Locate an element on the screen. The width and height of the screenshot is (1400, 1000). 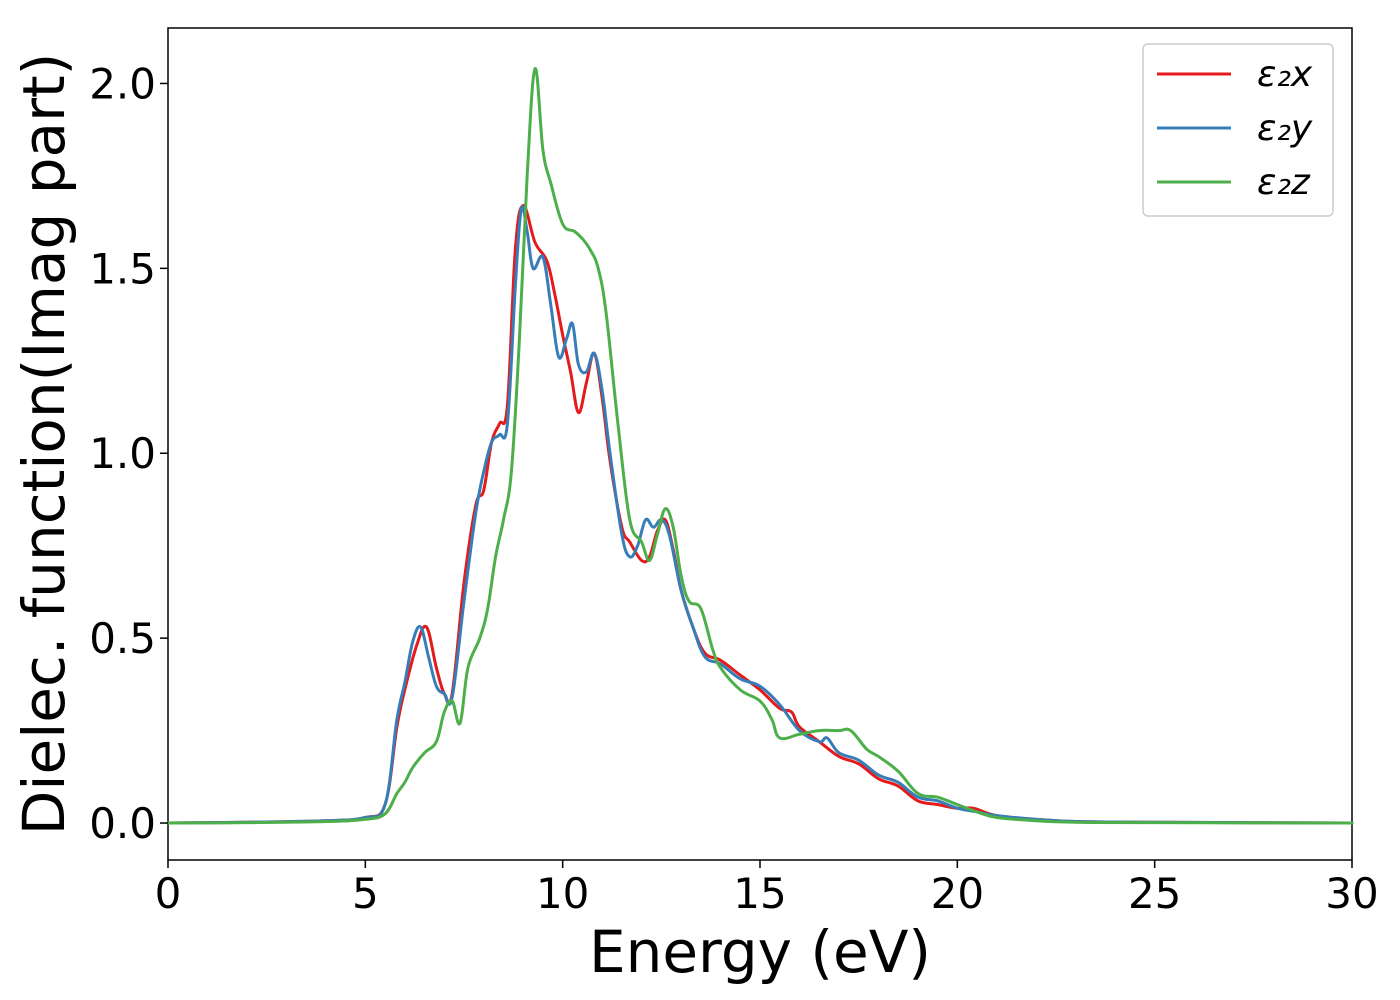
x-tick-label: 30 is located at coordinates (1351, 893).